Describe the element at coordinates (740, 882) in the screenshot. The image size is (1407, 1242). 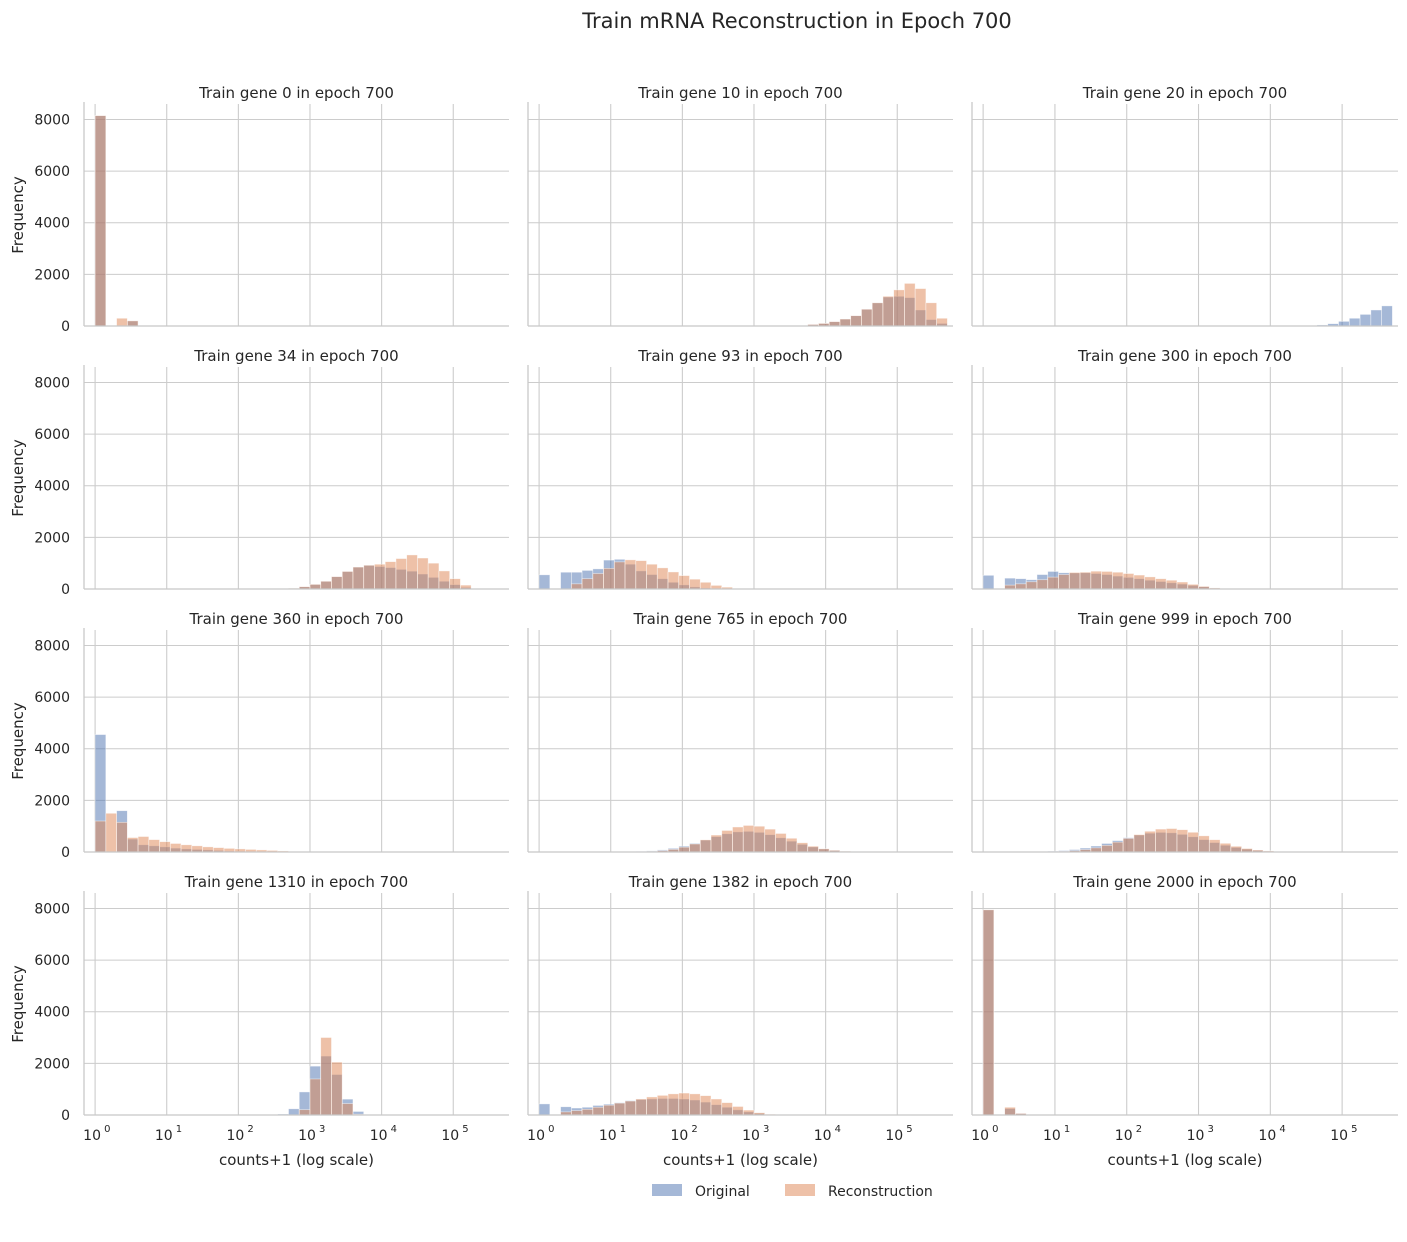
I see `panel-title: Train gene 1382 in epoch 700` at that location.